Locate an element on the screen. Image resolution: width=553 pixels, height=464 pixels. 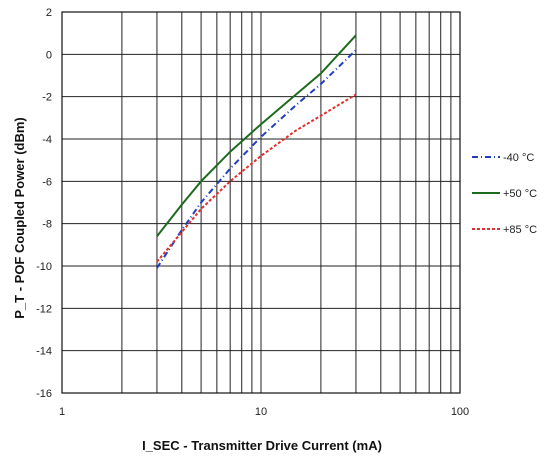
y-tick-label: -2 is located at coordinates (47, 98).